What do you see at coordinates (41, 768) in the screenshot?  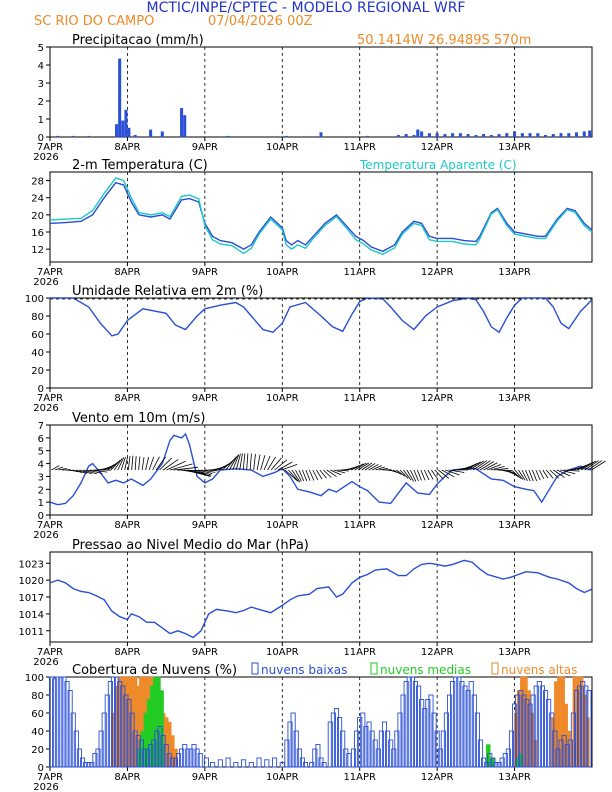 I see `y-tick-label: 0` at bounding box center [41, 768].